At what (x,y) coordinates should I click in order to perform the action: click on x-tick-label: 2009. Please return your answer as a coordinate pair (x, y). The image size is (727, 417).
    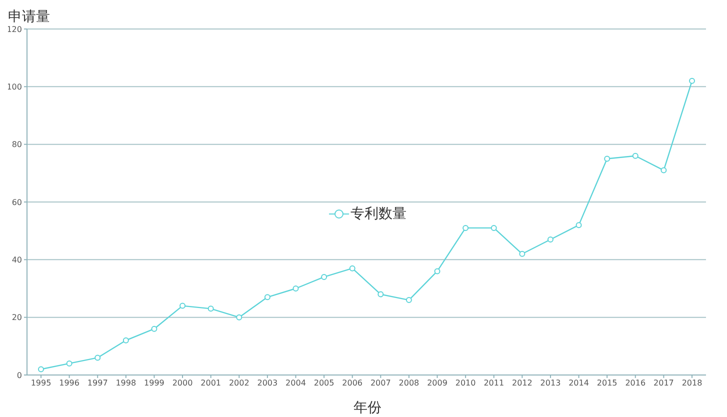
    Looking at the image, I should click on (437, 383).